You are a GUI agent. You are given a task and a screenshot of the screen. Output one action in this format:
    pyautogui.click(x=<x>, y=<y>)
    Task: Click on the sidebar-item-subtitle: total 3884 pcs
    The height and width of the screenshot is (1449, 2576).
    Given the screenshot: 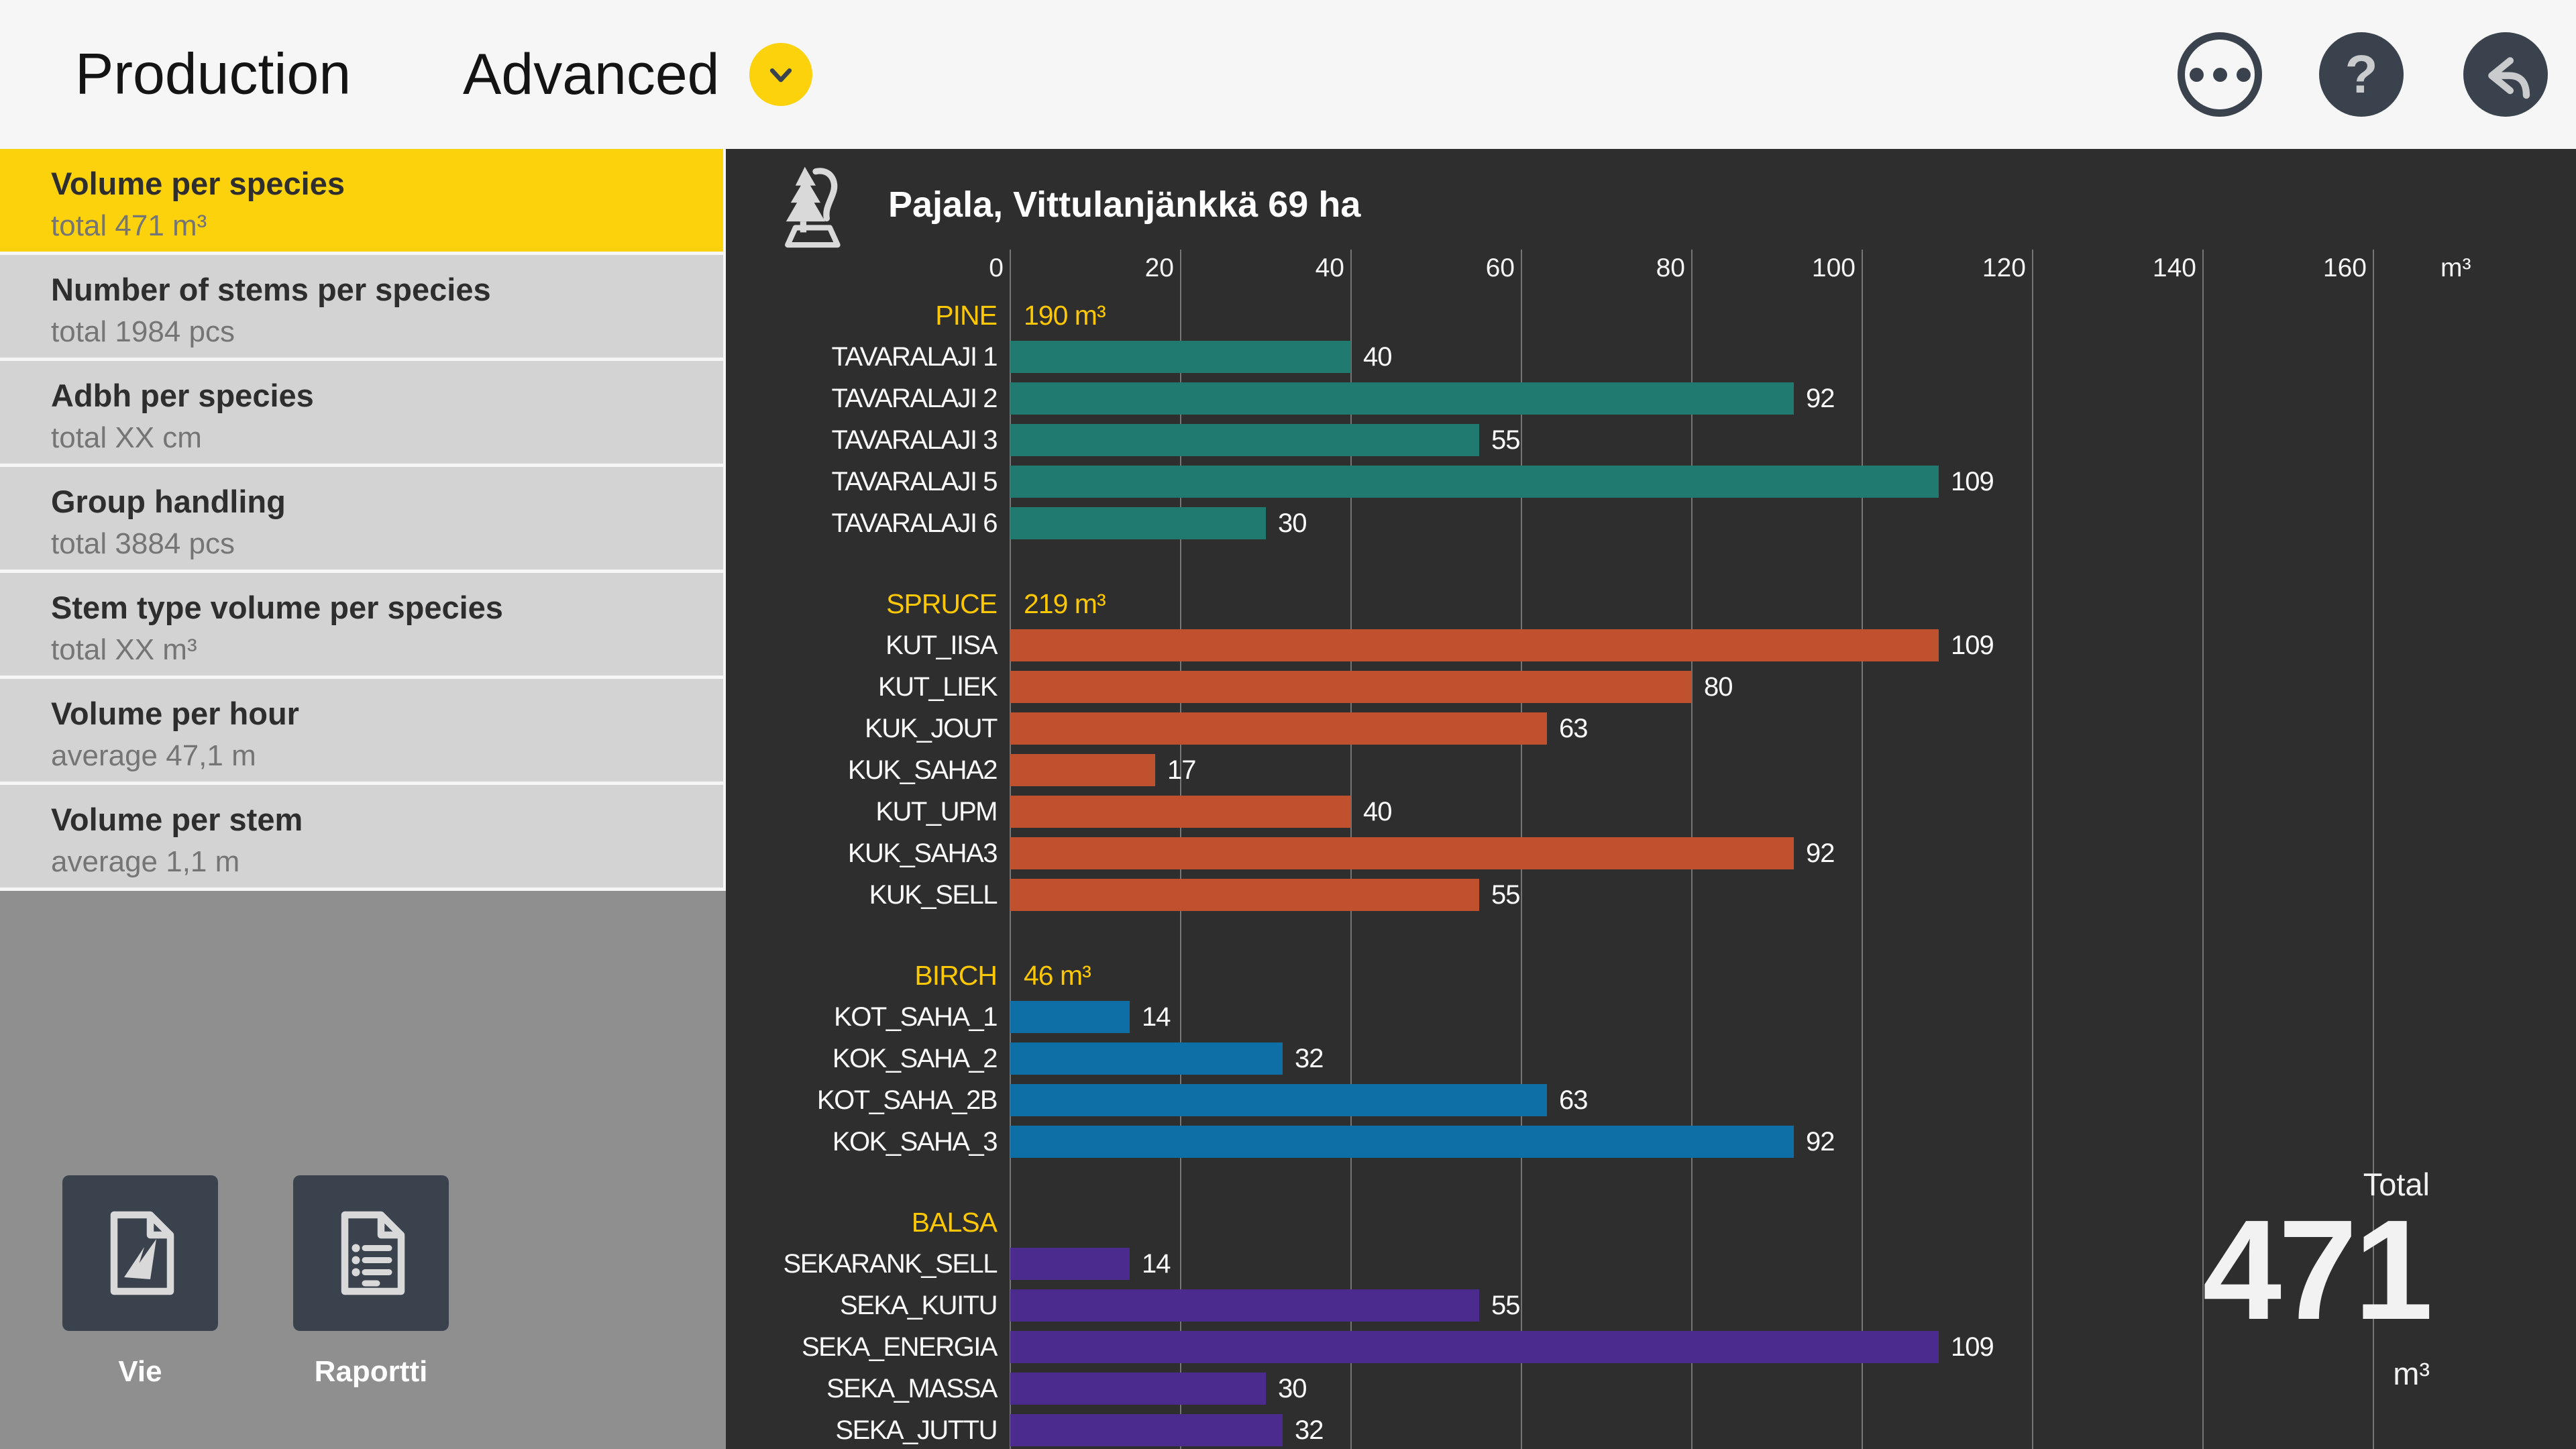 What is the action you would take?
    pyautogui.click(x=143, y=543)
    